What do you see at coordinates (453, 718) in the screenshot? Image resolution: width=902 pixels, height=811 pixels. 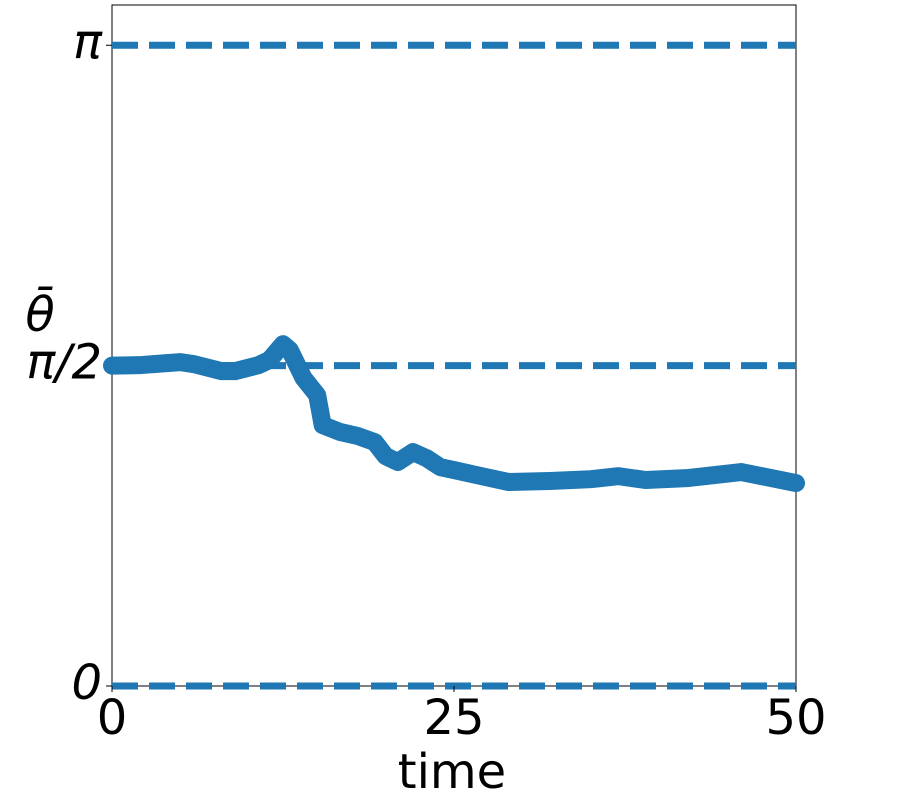 I see `x-tick-label: 25` at bounding box center [453, 718].